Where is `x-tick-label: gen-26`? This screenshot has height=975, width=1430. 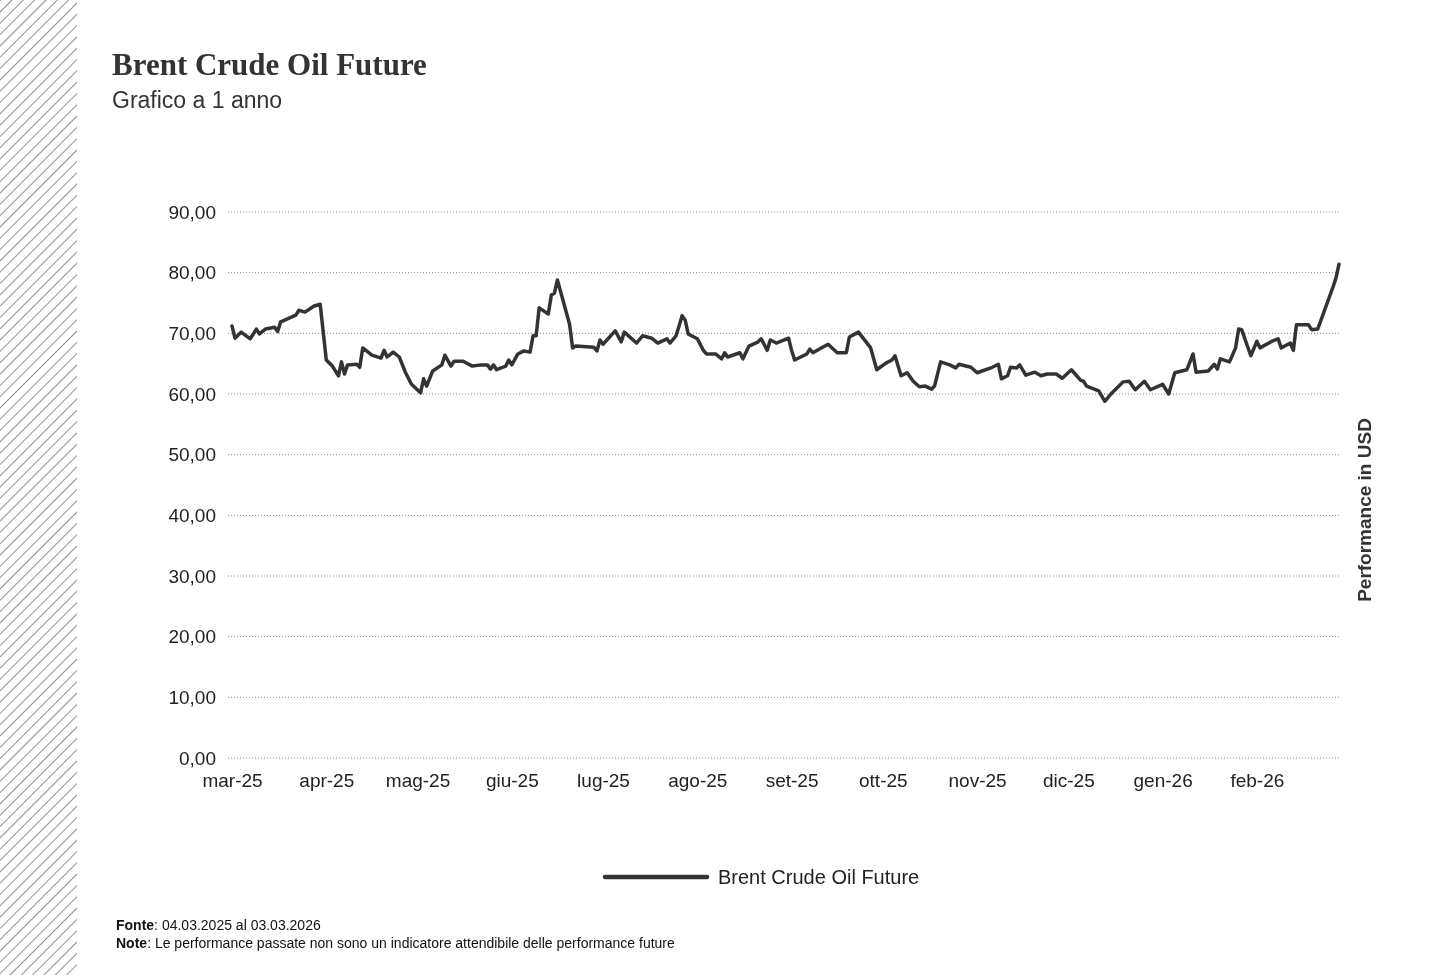
x-tick-label: gen-26 is located at coordinates (1163, 781).